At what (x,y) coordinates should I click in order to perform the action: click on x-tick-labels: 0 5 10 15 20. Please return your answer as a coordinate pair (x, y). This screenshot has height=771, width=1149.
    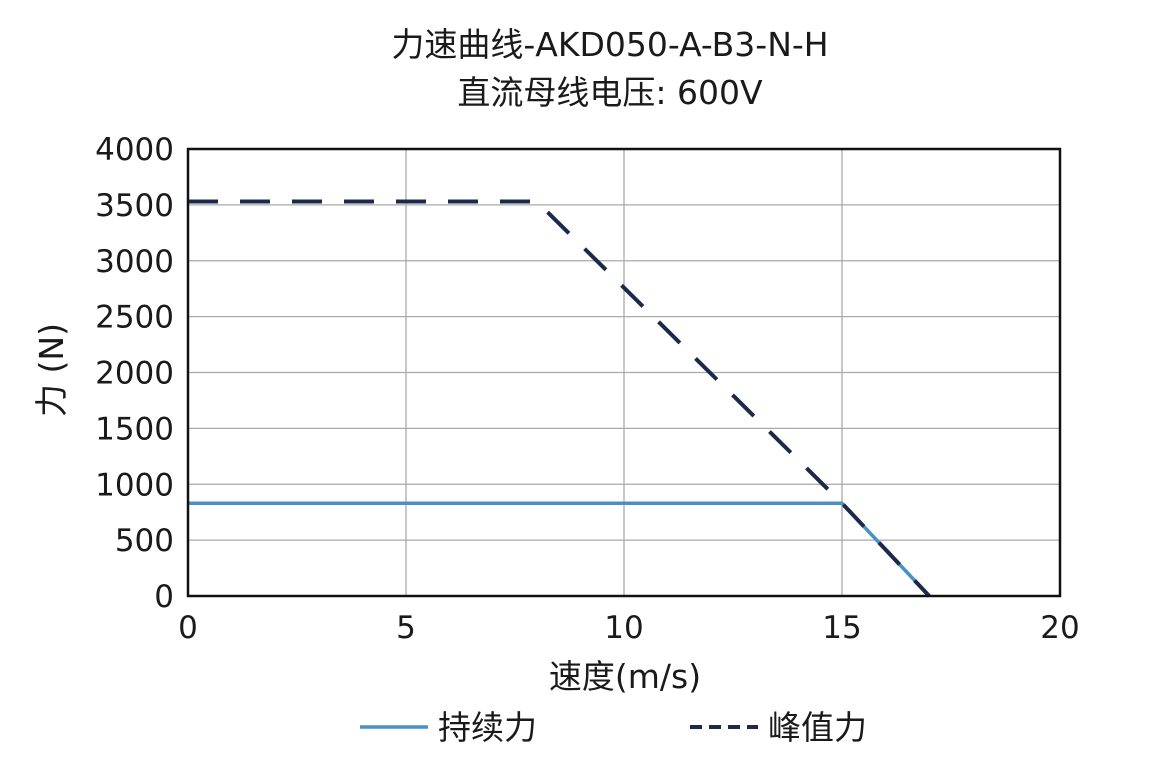
    Looking at the image, I should click on (629, 628).